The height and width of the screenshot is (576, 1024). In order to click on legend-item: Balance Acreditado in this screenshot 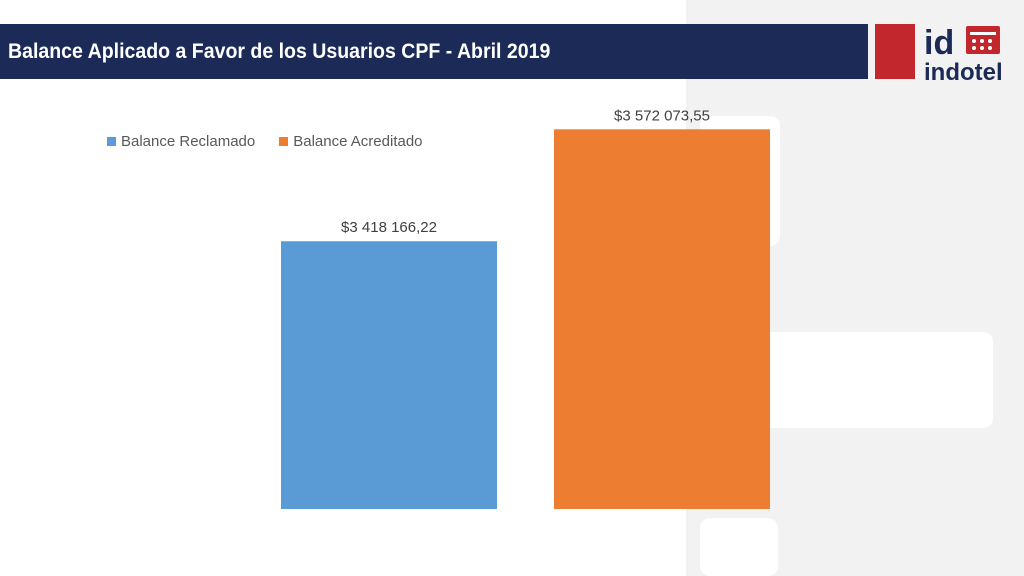, I will do `click(351, 141)`.